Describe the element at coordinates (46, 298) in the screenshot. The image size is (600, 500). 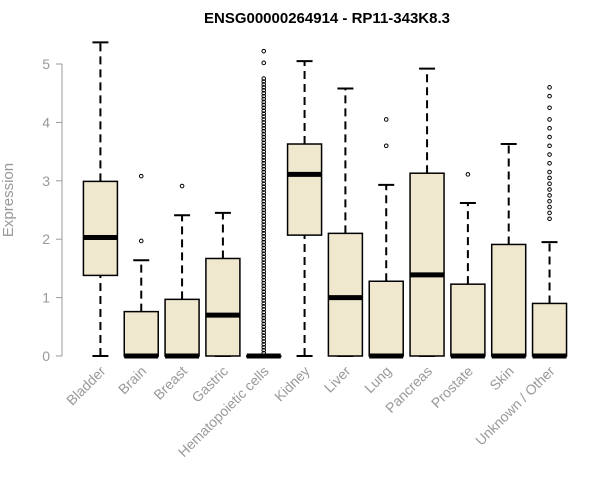
I see `y-tick-label: 1` at that location.